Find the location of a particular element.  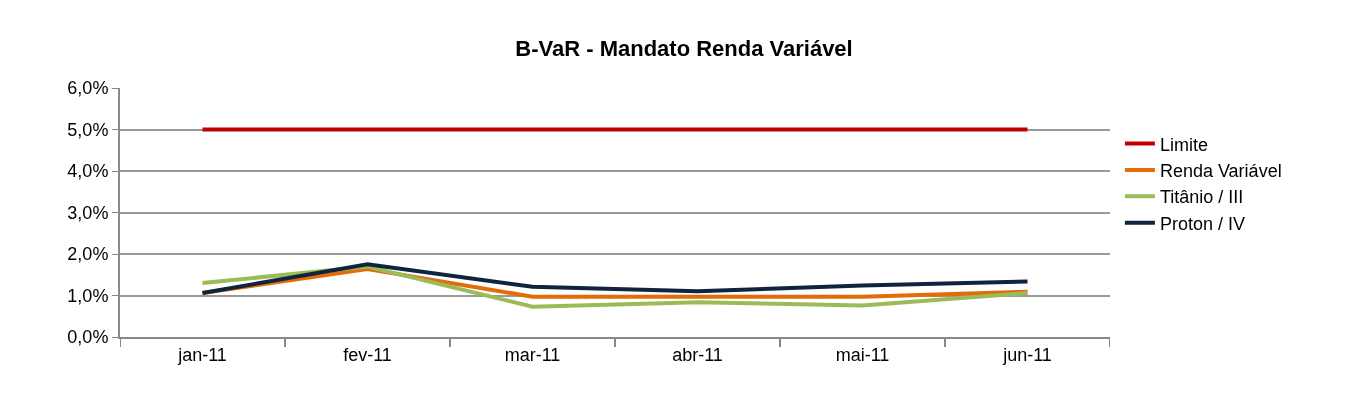

y-tick-label: 2,0% is located at coordinates (88, 254).